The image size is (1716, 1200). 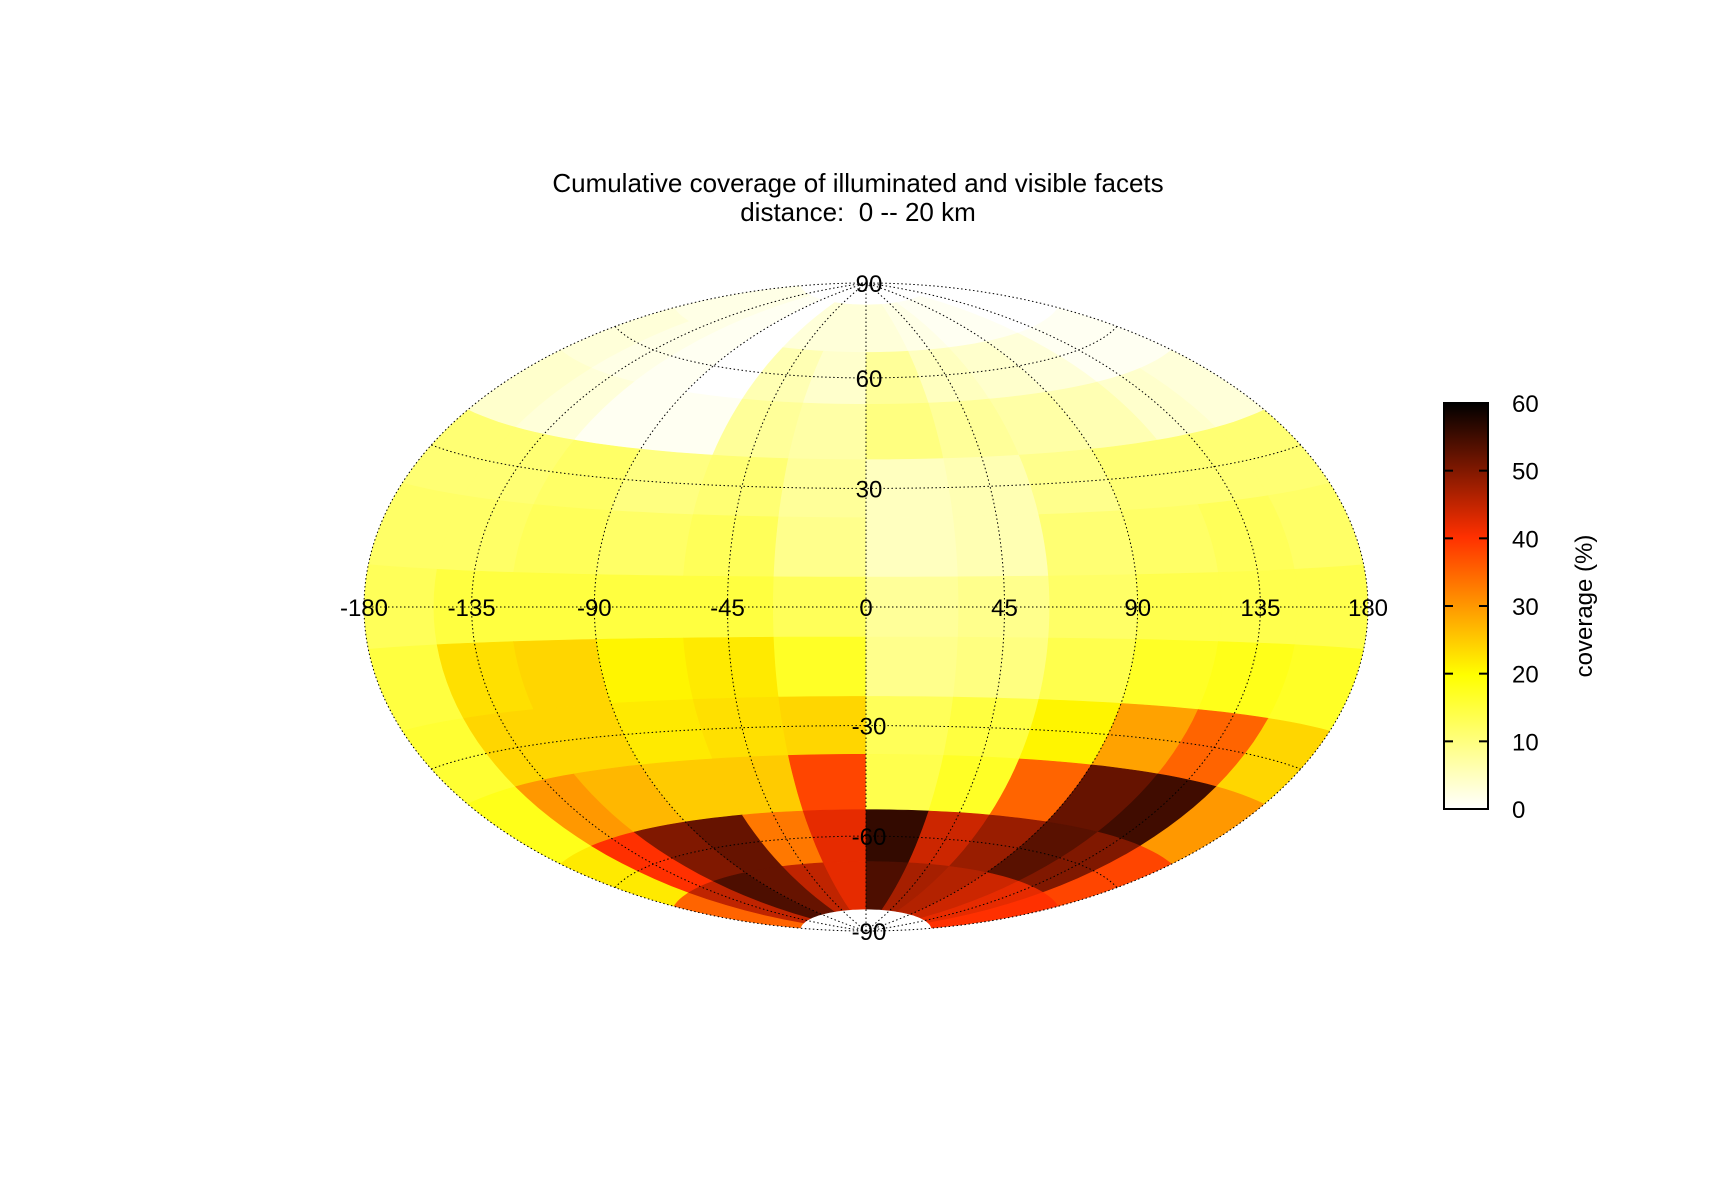 What do you see at coordinates (869, 379) in the screenshot?
I see `y-tick-label: 60` at bounding box center [869, 379].